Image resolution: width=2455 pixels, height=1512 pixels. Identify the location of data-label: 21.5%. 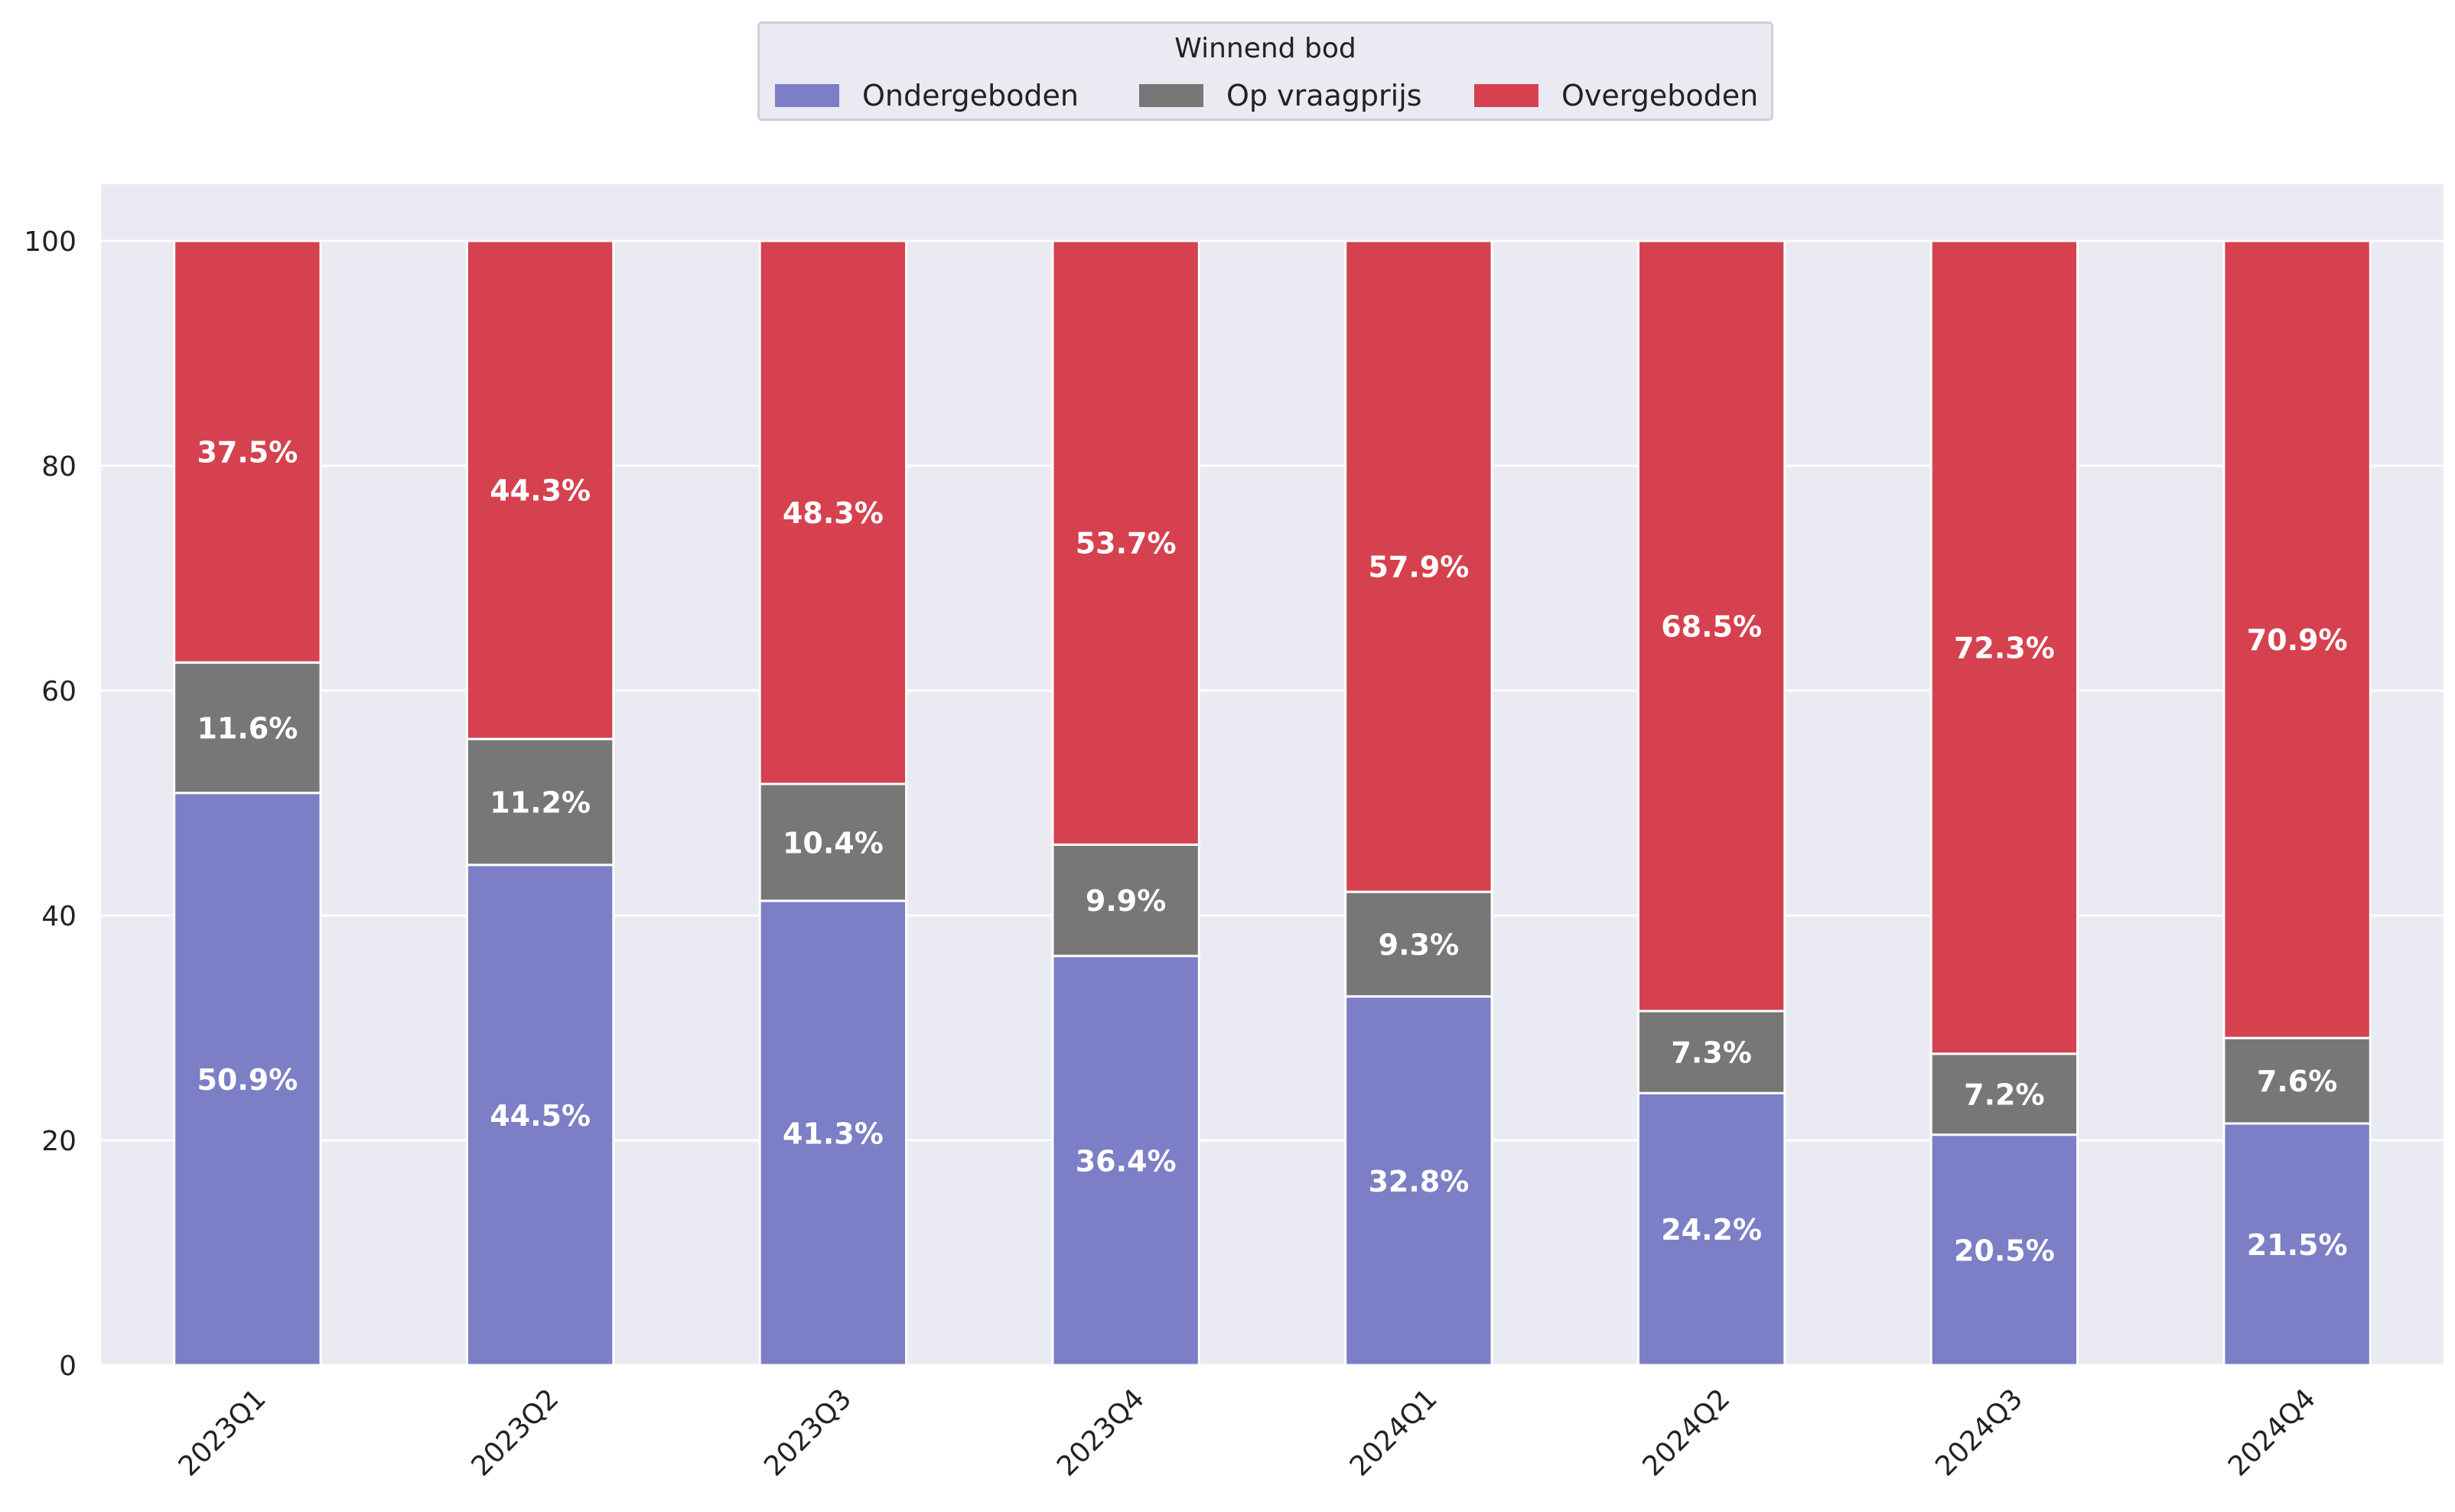
(2297, 1245).